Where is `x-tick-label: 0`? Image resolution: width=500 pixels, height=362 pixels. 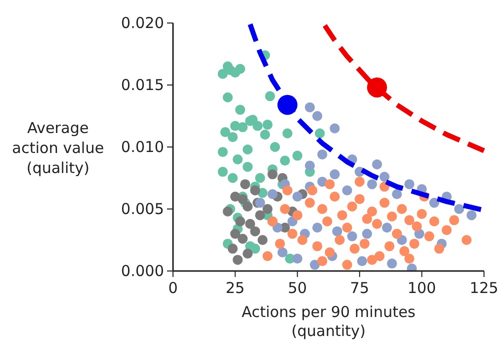
x-tick-label: 0 is located at coordinates (173, 288).